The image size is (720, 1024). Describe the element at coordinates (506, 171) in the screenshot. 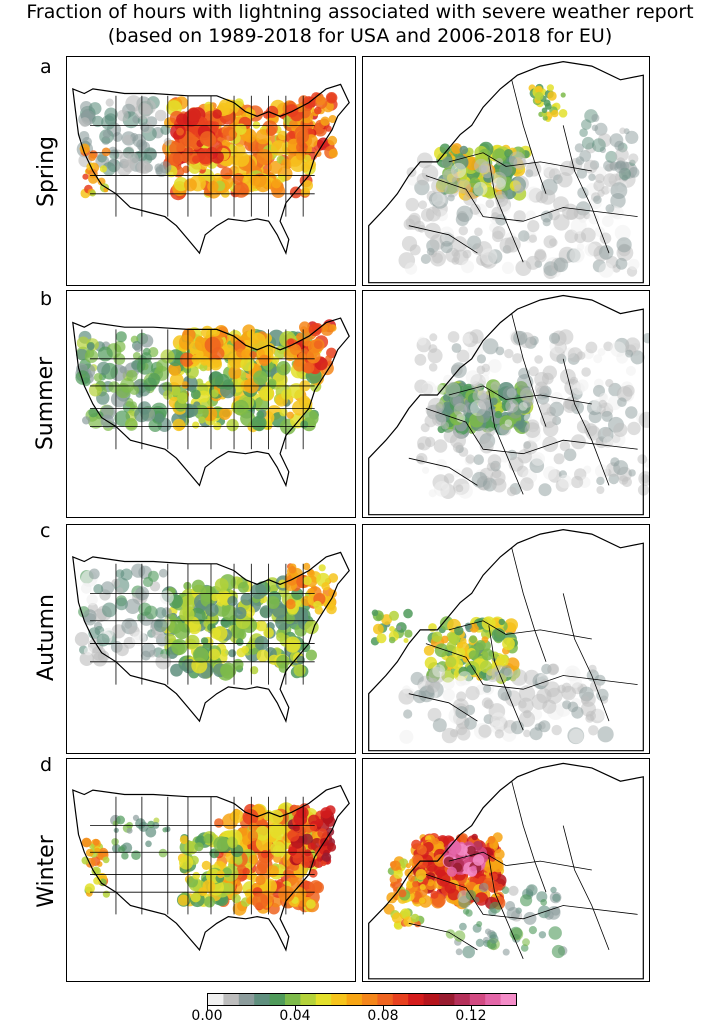

I see `eu-map-spring` at that location.